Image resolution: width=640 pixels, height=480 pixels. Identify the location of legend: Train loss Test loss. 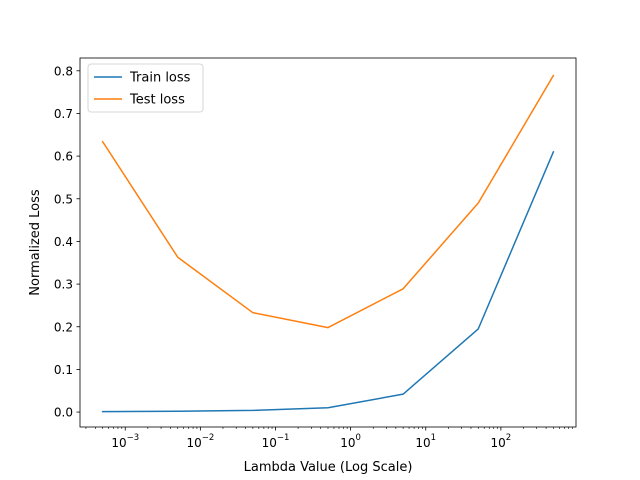
(145, 88).